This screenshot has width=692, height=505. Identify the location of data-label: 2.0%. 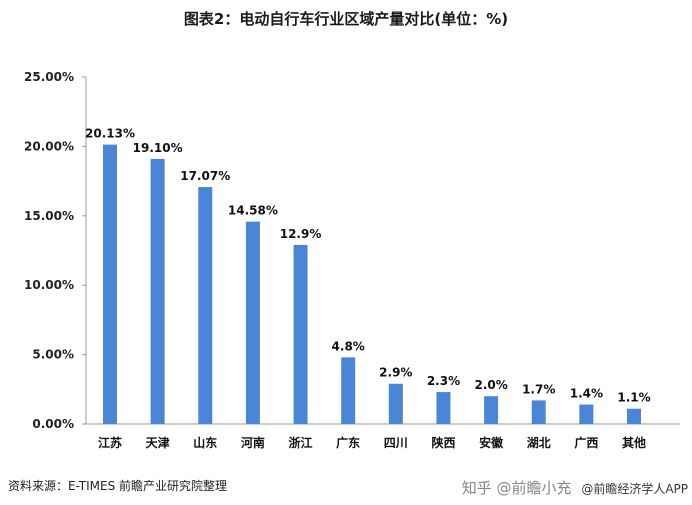
(490, 385).